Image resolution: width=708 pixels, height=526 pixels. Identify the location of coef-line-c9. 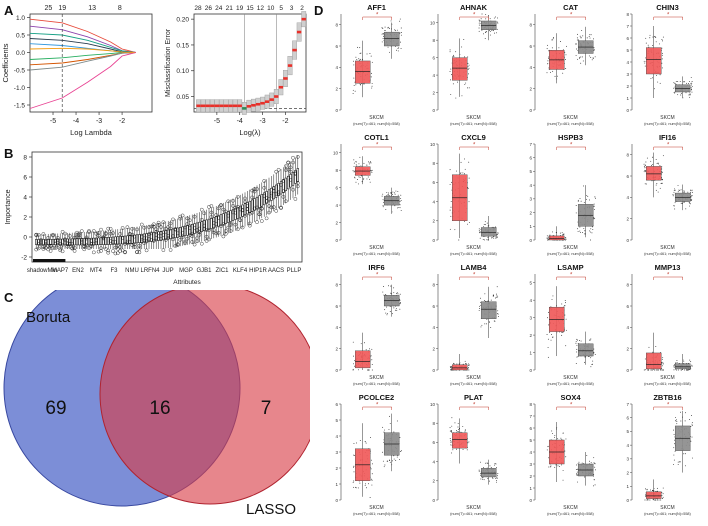
(82, 50).